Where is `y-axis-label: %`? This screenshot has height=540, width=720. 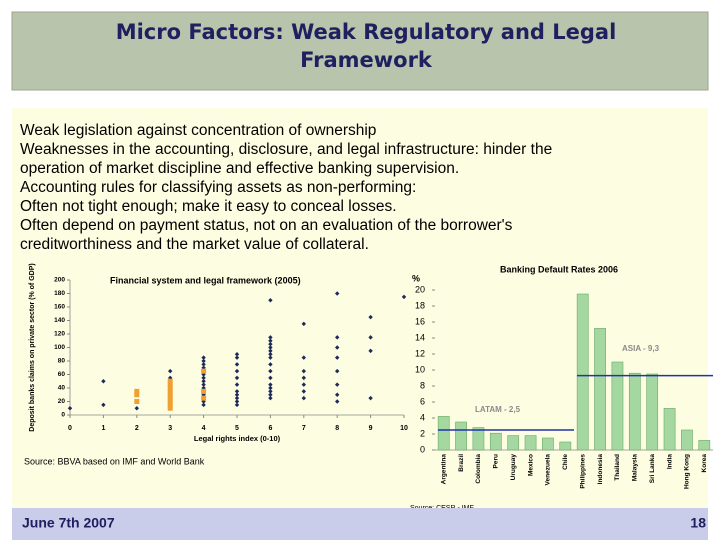 y-axis-label: % is located at coordinates (416, 278).